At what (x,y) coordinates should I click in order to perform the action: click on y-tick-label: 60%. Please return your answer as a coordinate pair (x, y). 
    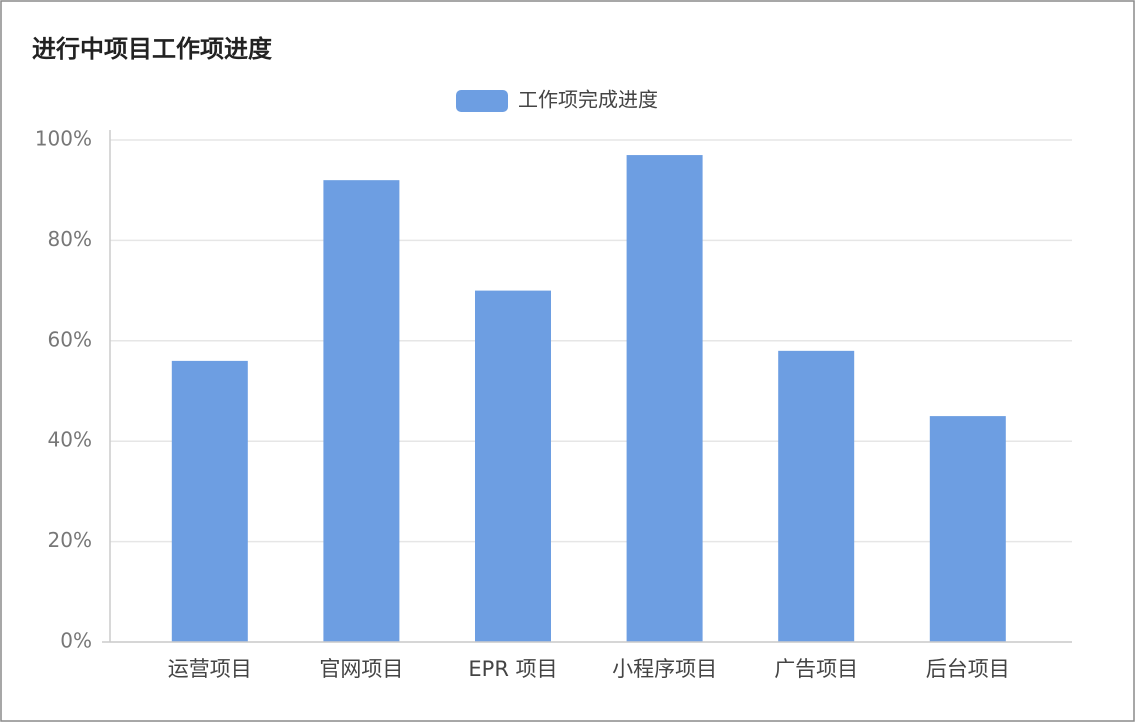
    Looking at the image, I should click on (70, 339).